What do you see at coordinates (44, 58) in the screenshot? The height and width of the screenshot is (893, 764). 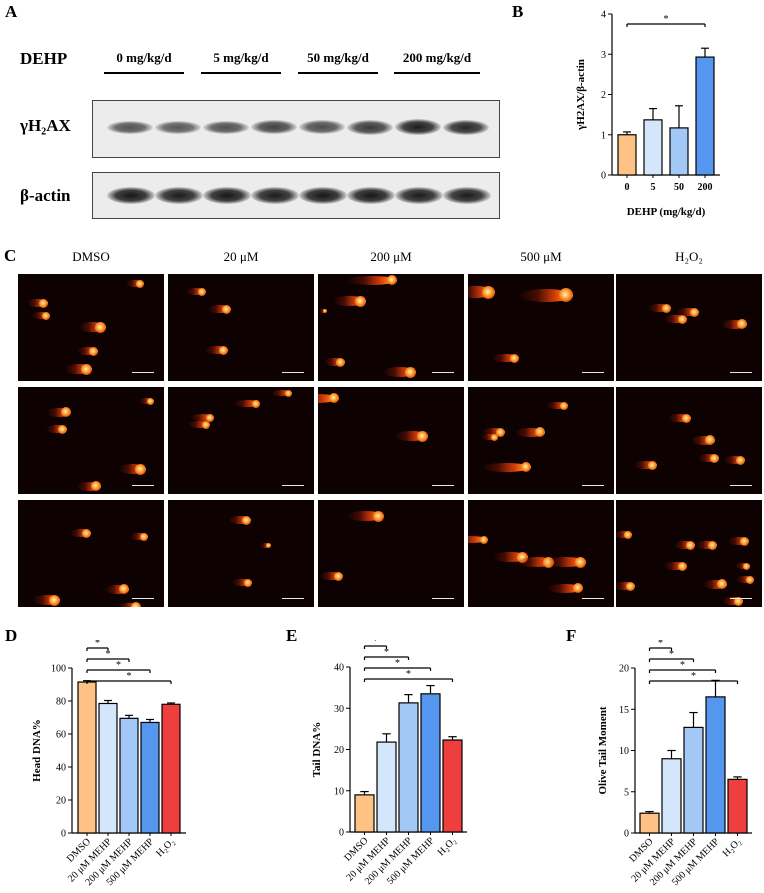 I see `treatment-label: DEHP` at bounding box center [44, 58].